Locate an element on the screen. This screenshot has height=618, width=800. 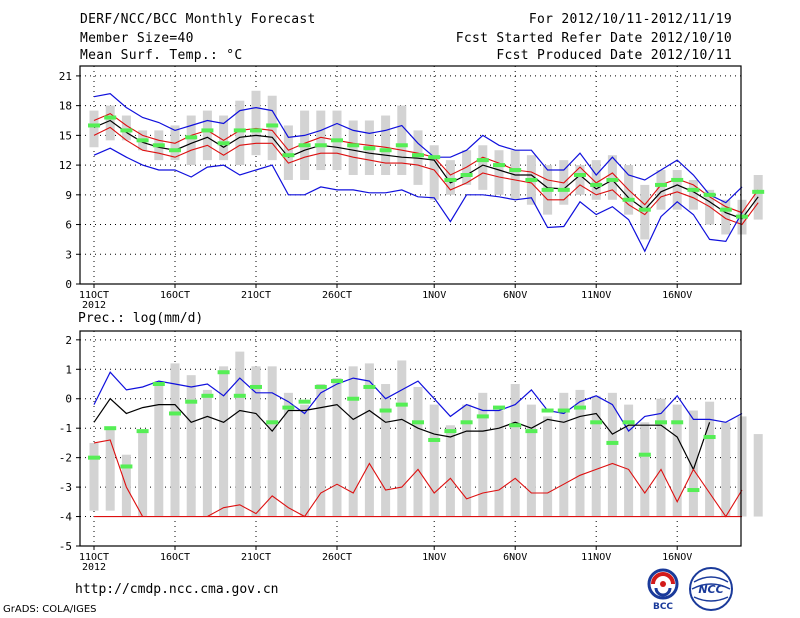
forecast-produced-label: Fcst Produced Date 2012/10/11 is located at coordinates (614, 55).